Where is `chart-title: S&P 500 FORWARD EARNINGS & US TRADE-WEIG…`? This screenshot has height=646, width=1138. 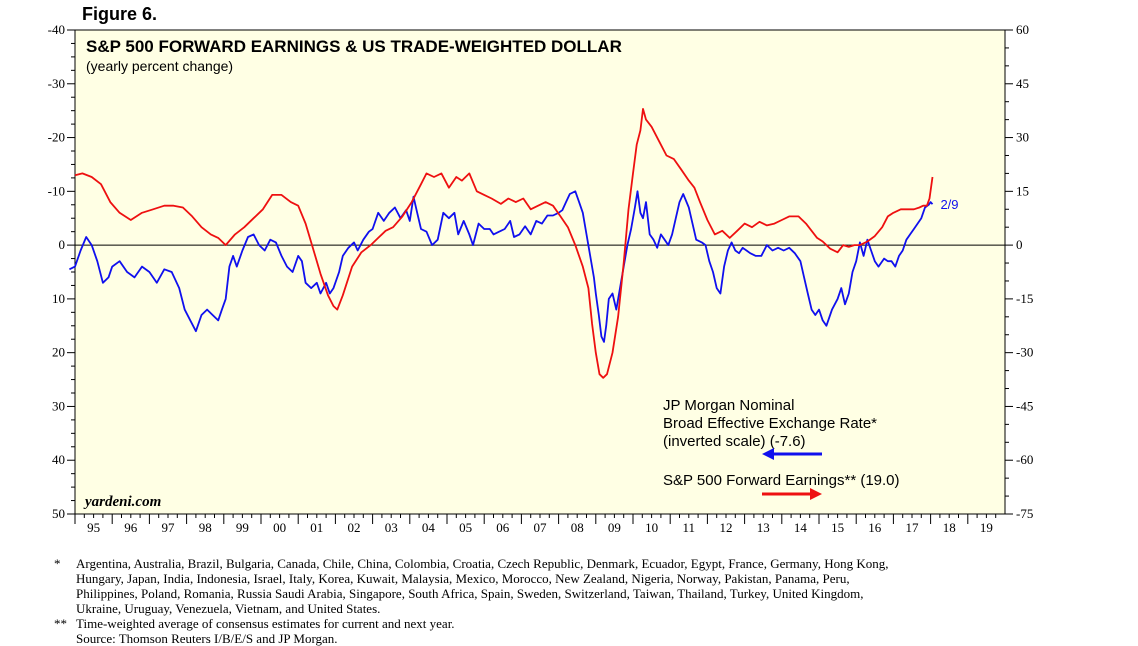
chart-title: S&P 500 FORWARD EARNINGS & US TRADE-WEIG… is located at coordinates (354, 46).